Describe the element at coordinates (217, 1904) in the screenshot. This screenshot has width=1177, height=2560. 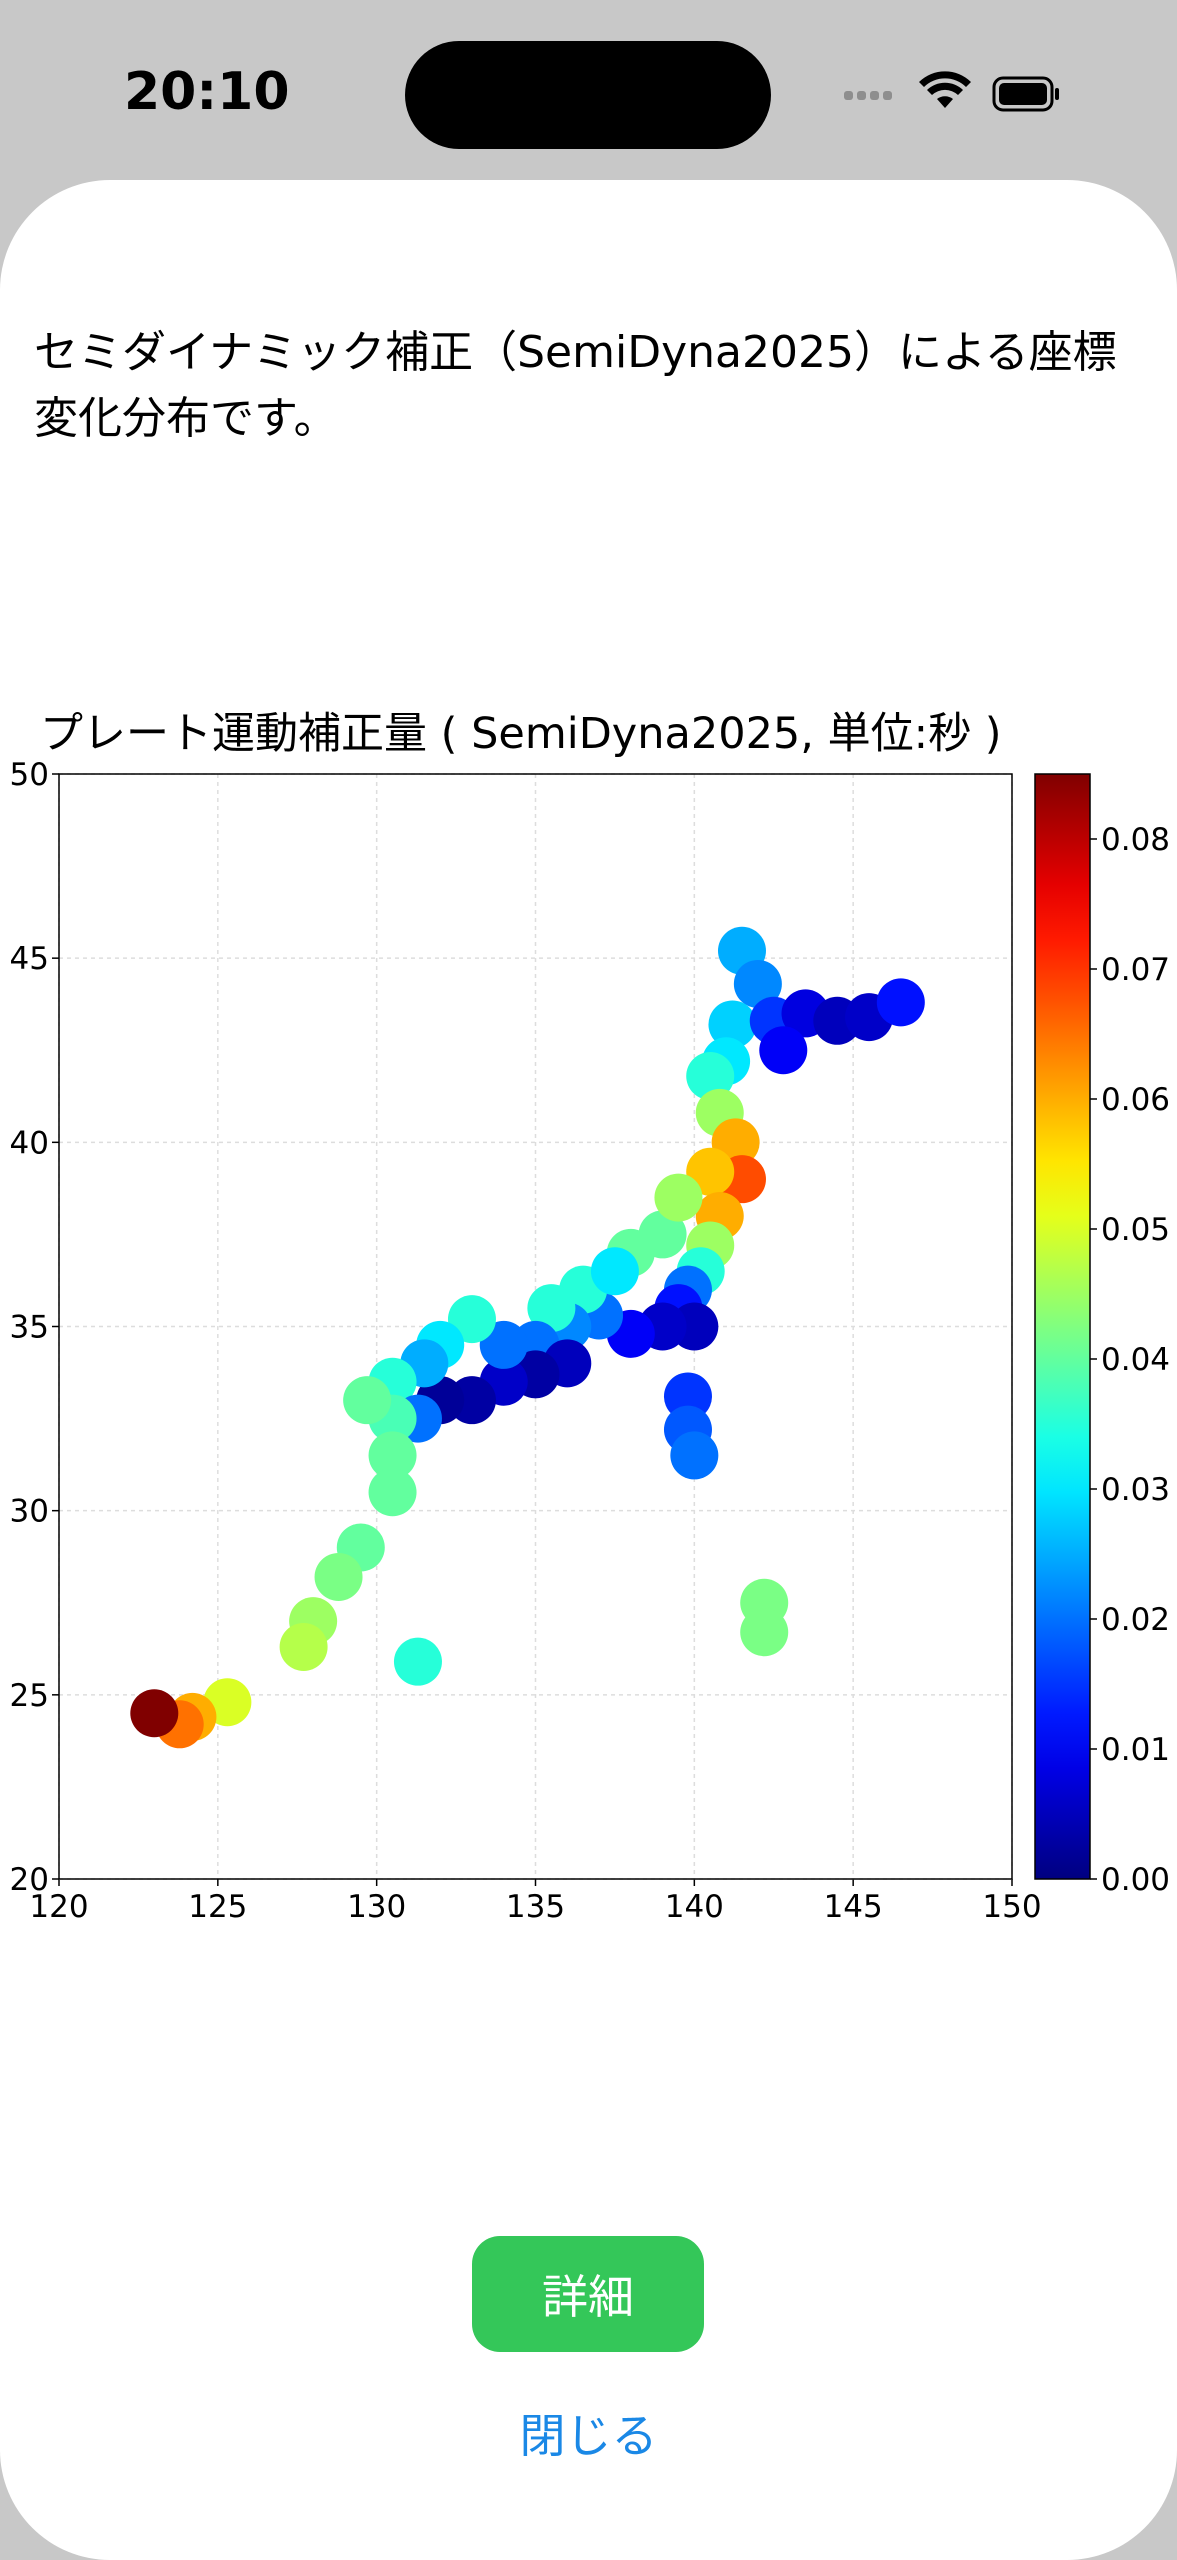
I see `x-tick-label: 125` at that location.